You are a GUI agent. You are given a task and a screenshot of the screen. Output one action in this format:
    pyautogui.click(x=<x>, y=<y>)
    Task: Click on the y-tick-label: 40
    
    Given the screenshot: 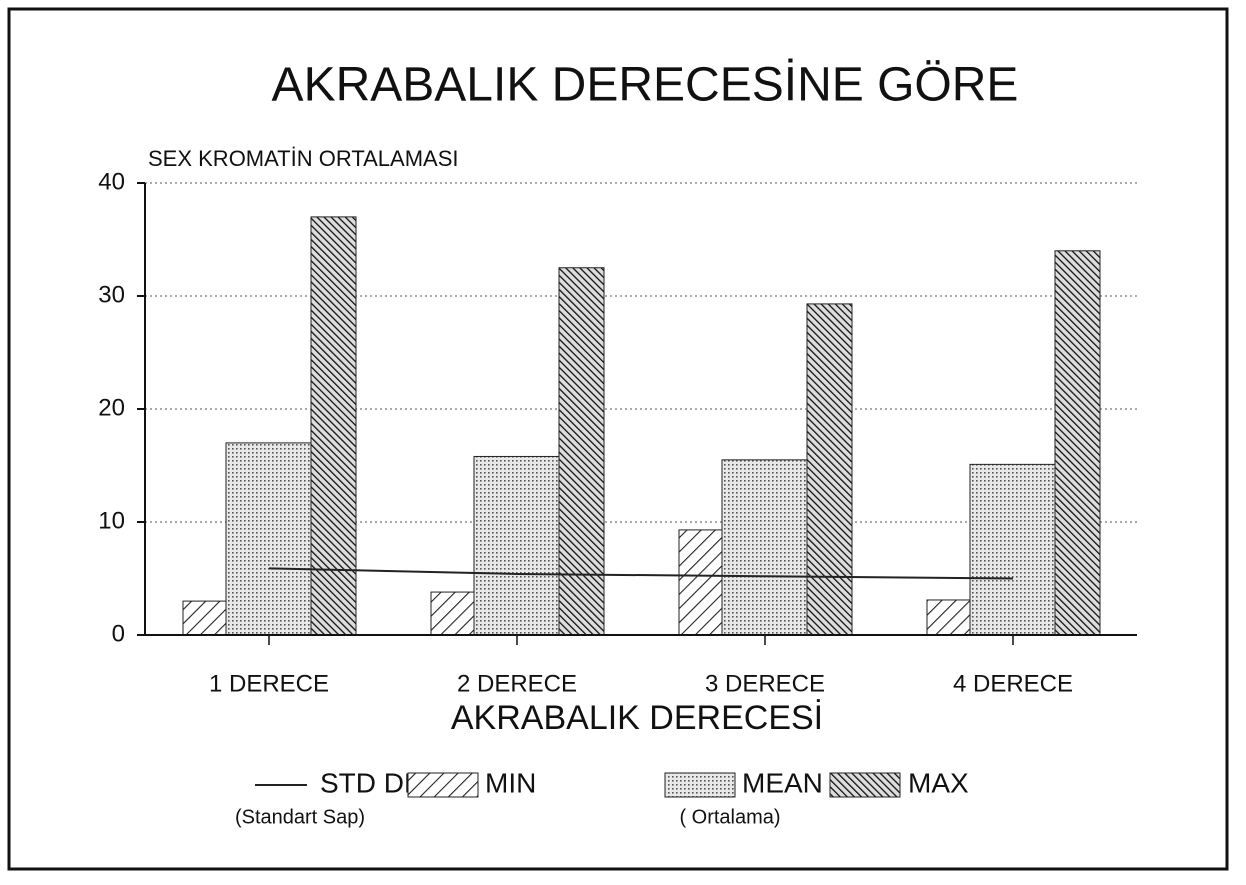 What is the action you would take?
    pyautogui.click(x=111, y=181)
    